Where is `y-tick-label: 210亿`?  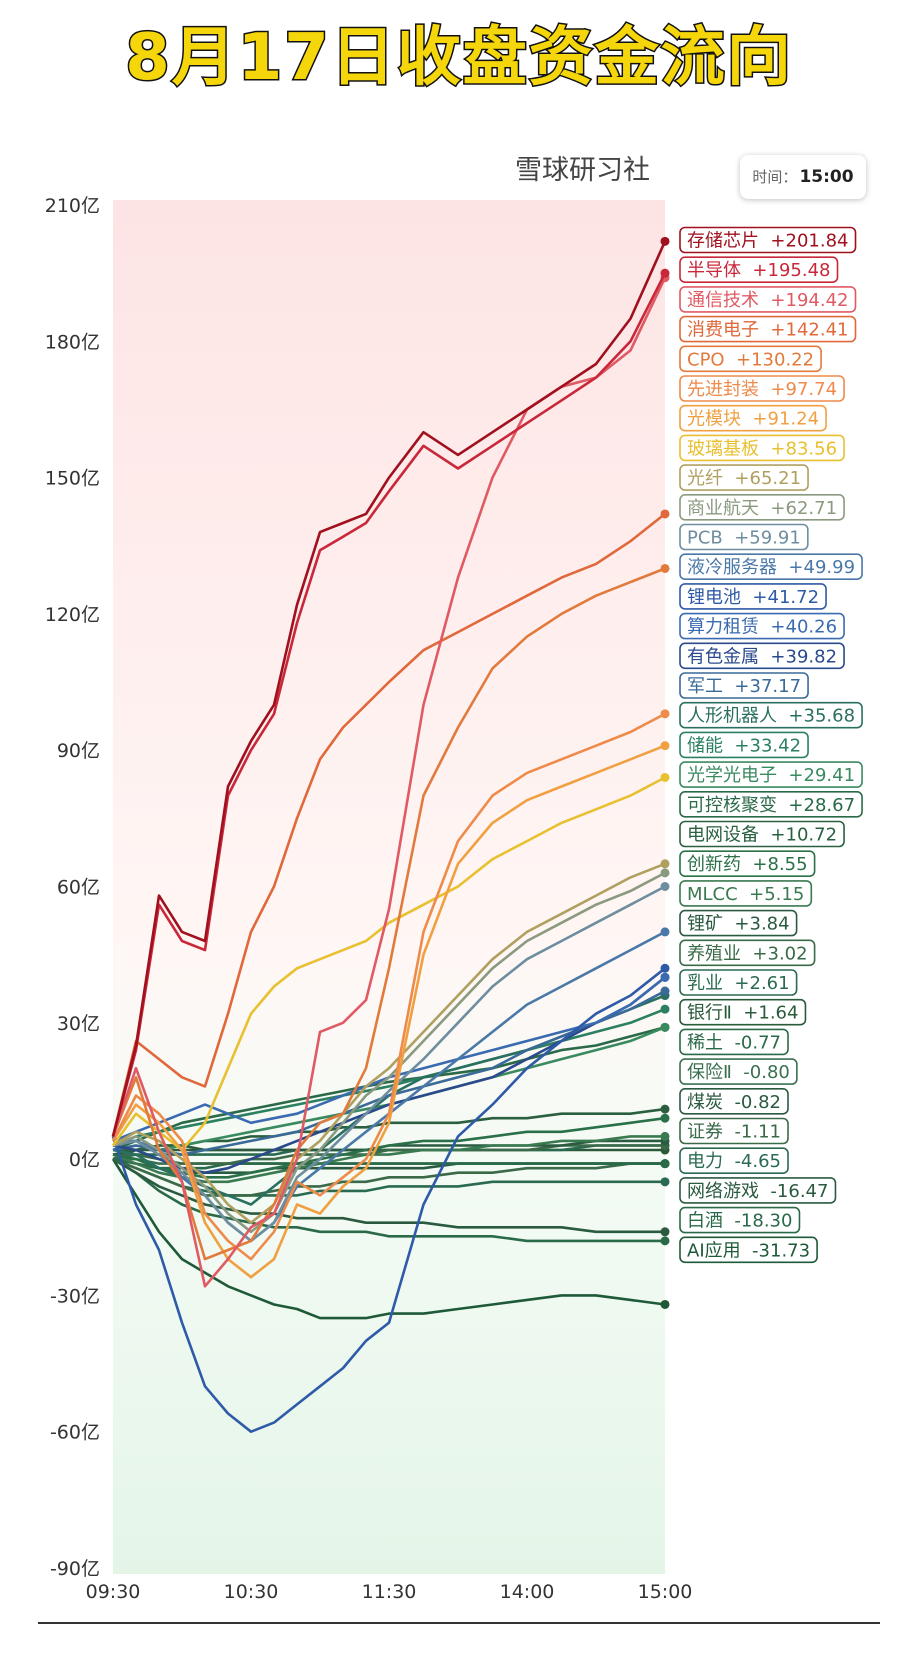
y-tick-label: 210亿 is located at coordinates (72, 206).